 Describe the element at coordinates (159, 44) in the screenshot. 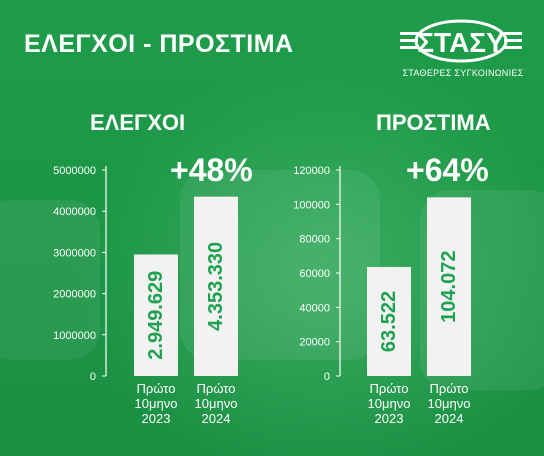

I see `page-title: ΕΛΕΓΧΟΙ - ΠΡΟΣΤΙΜΑ` at that location.